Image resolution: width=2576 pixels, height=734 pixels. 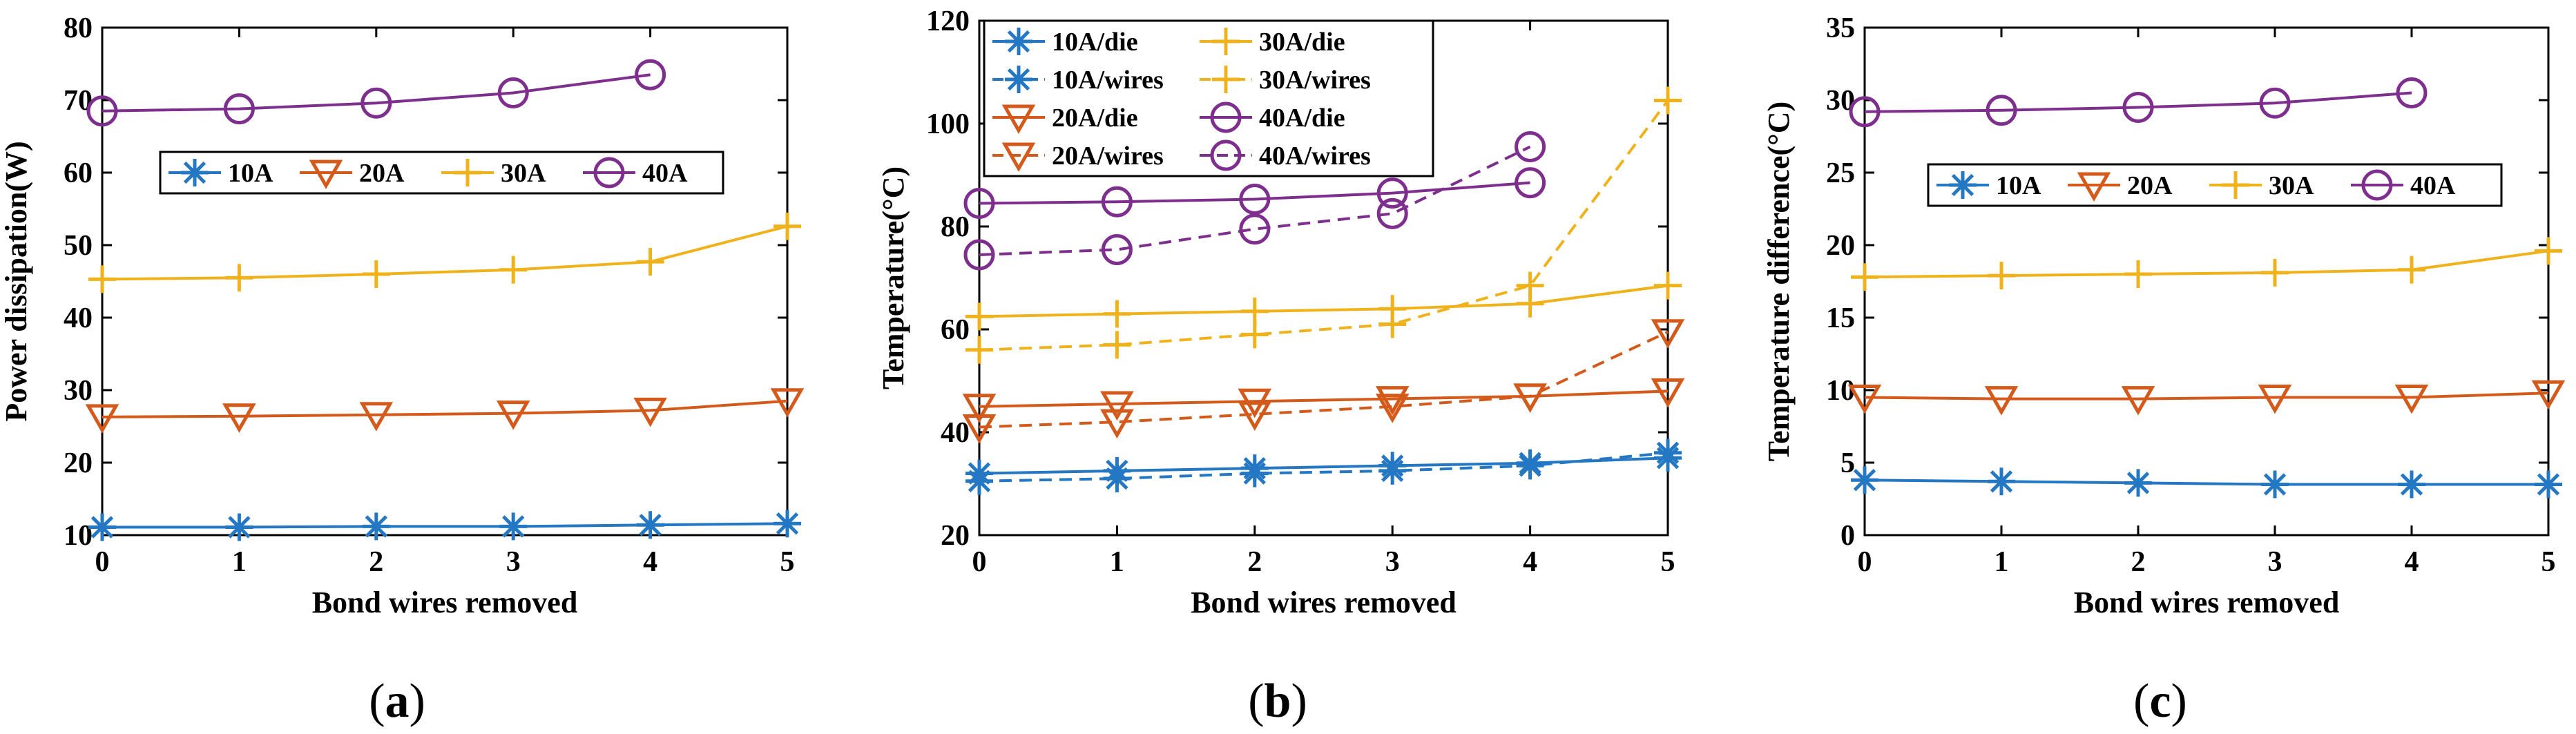 I want to click on legend-entry: 30A/wires, so click(x=1285, y=80).